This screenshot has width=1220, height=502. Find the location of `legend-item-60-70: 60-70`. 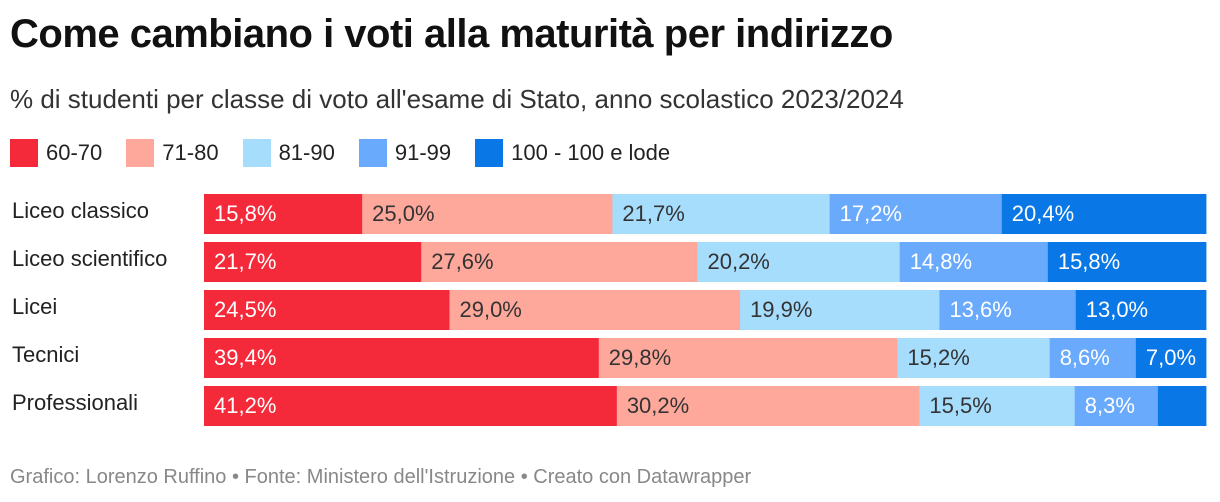

legend-item-60-70: 60-70 is located at coordinates (56, 153).